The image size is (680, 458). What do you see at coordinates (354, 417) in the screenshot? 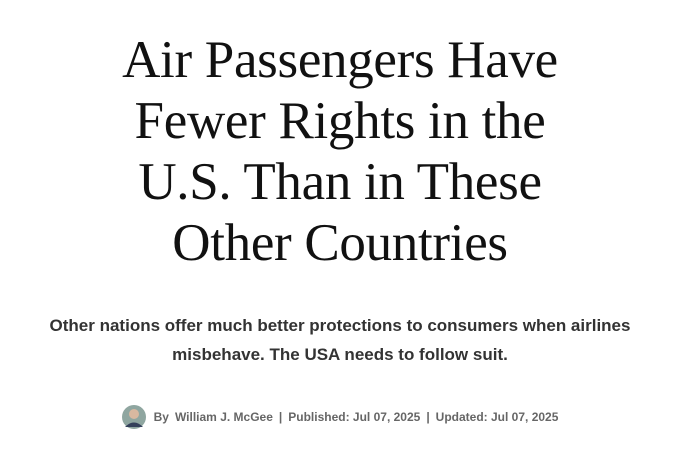
I see `published-date: Published: Jul 07, 2025` at bounding box center [354, 417].